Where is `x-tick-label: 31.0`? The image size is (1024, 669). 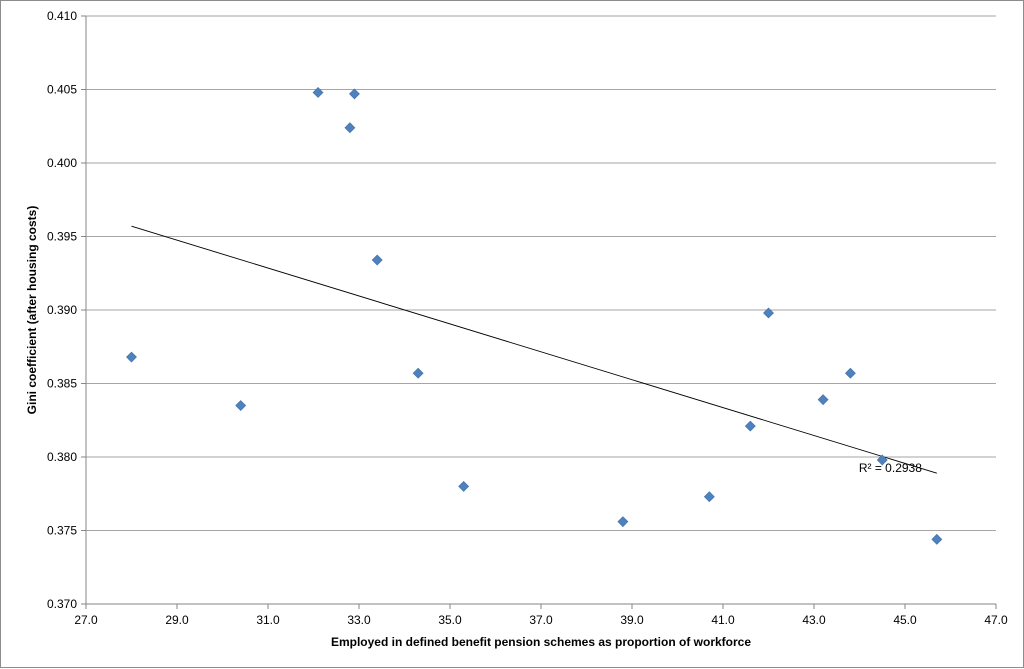
x-tick-label: 31.0 is located at coordinates (268, 620).